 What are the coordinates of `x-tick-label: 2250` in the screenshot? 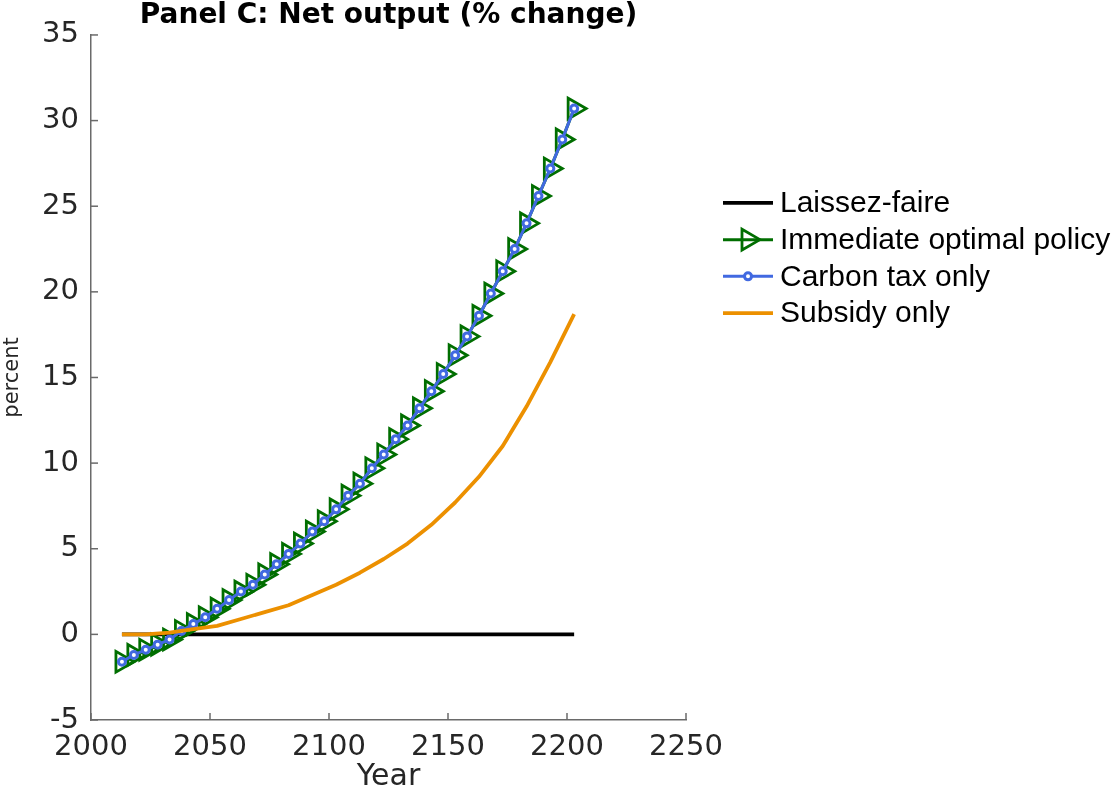 It's located at (686, 744).